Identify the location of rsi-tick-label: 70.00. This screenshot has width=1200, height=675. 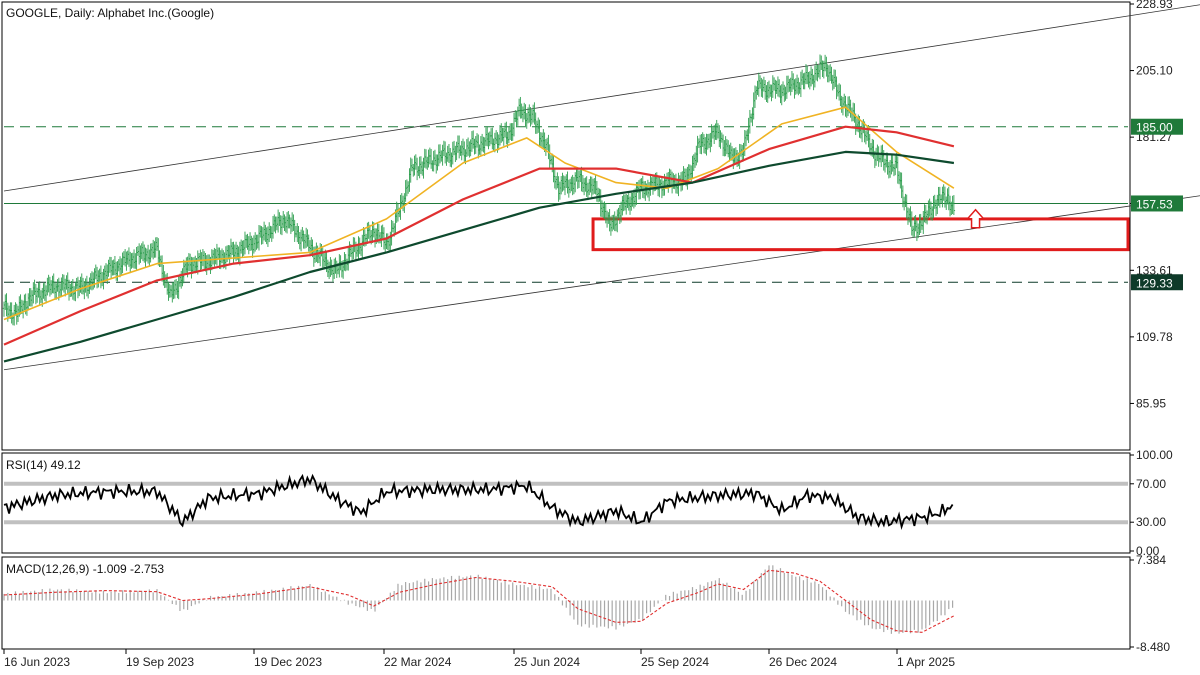
(1151, 484).